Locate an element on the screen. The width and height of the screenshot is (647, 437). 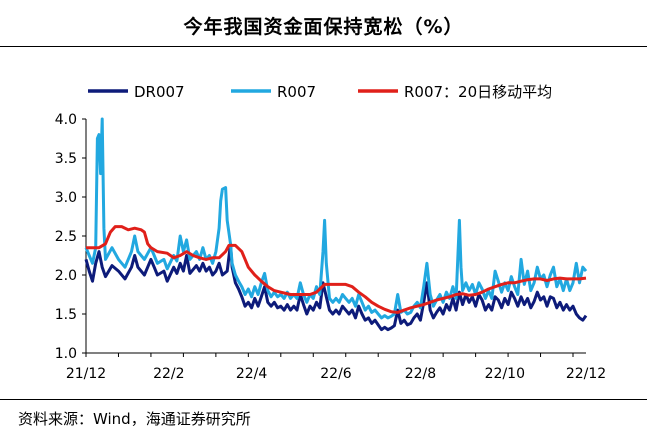
legend-label: R007 is located at coordinates (296, 92).